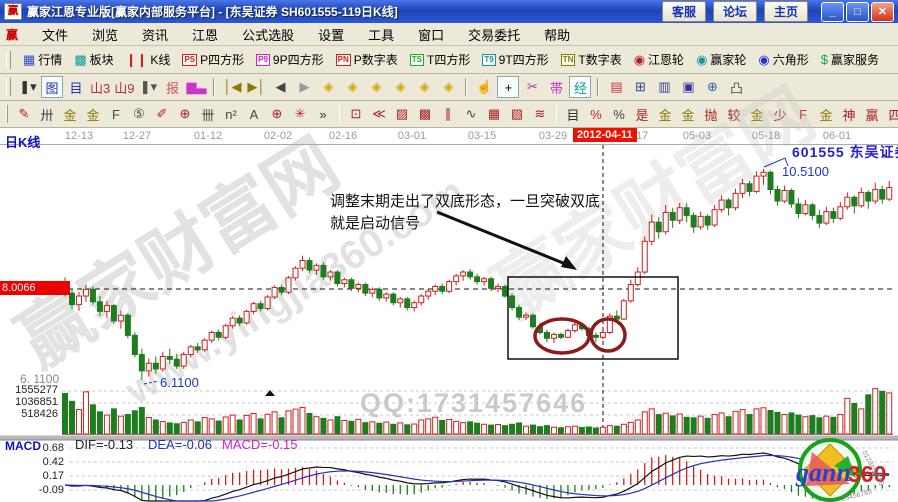 The height and width of the screenshot is (502, 898). I want to click on gold-ruler-2: 金, so click(93, 115).